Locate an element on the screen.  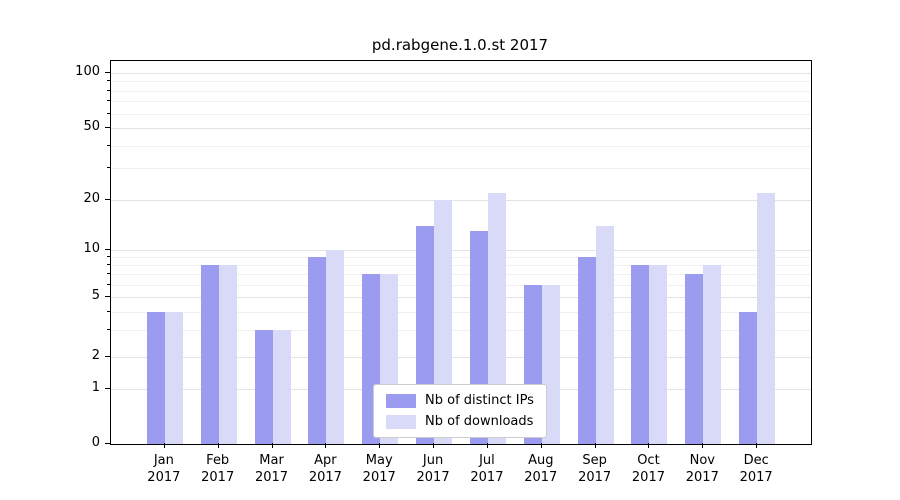
y-tick-label: 100 is located at coordinates (87, 71).